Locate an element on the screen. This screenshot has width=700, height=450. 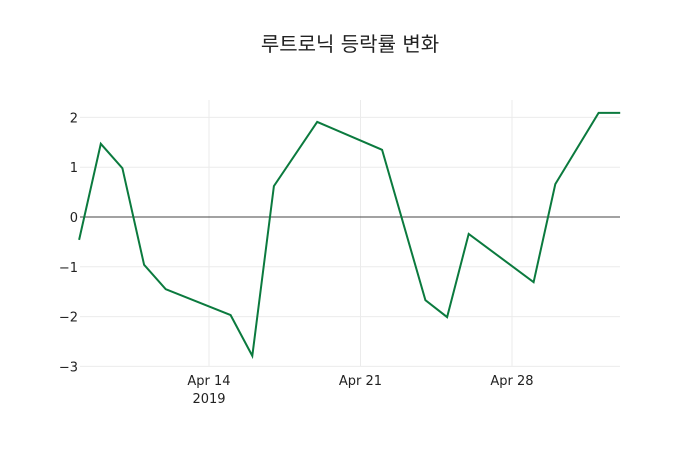
y-tick-label: 0 is located at coordinates (74, 218).